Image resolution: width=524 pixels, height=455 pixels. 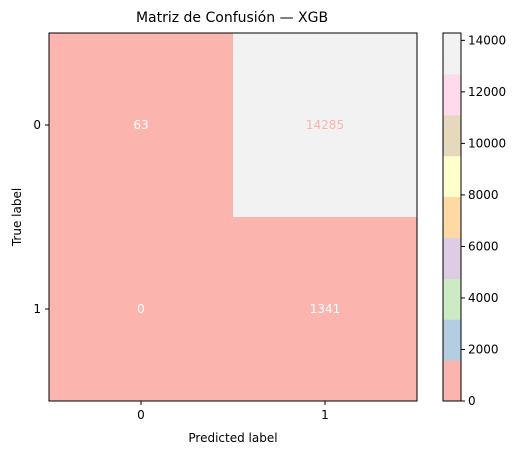 I want to click on y-tick-label: 1, so click(x=37, y=309).